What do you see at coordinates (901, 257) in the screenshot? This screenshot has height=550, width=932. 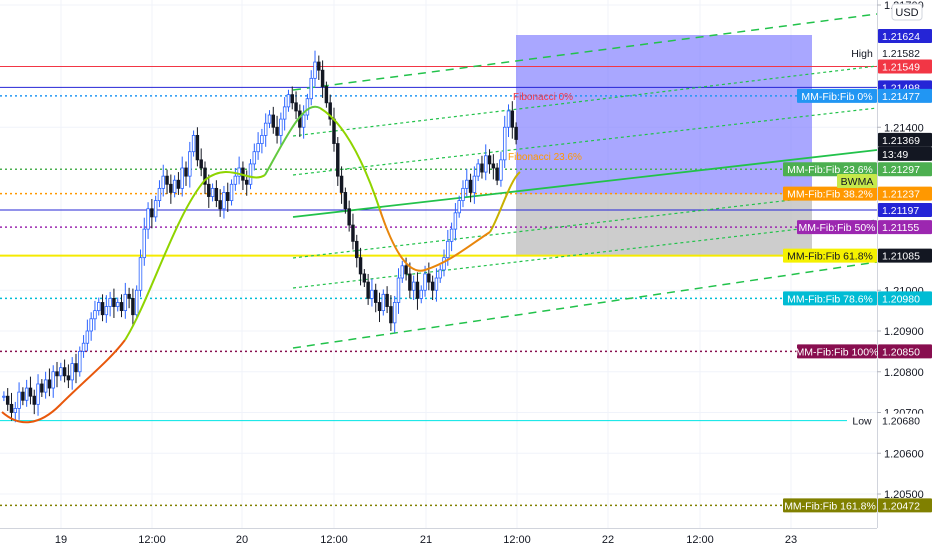 I see `tag-fib-61.8-text: 1.21085` at bounding box center [901, 257].